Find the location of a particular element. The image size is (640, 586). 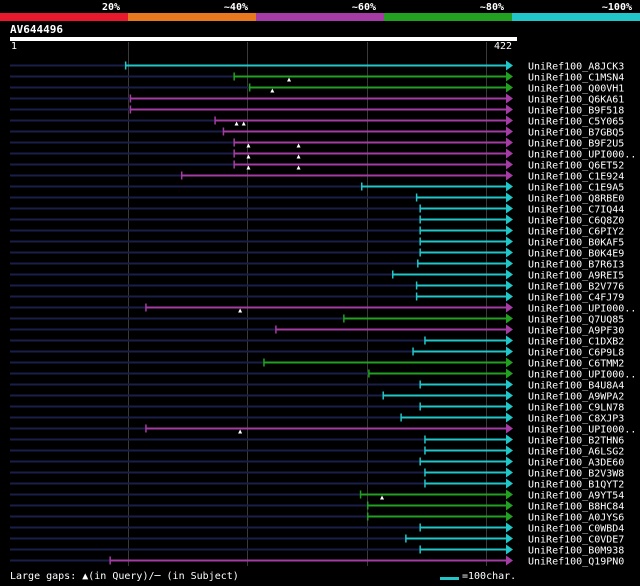

hit-row: UniRef100_B7GBQ5 is located at coordinates (317, 132).